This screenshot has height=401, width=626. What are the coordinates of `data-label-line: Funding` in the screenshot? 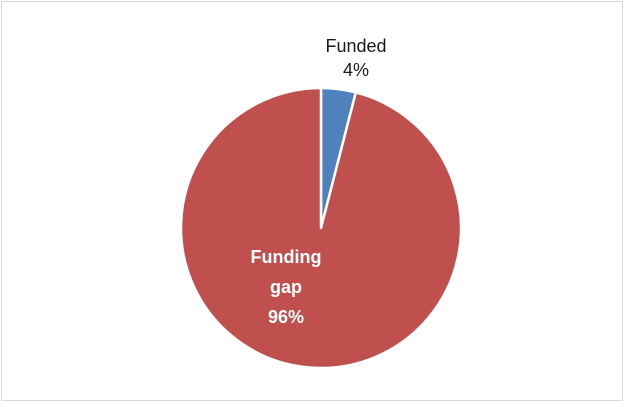 It's located at (286, 257).